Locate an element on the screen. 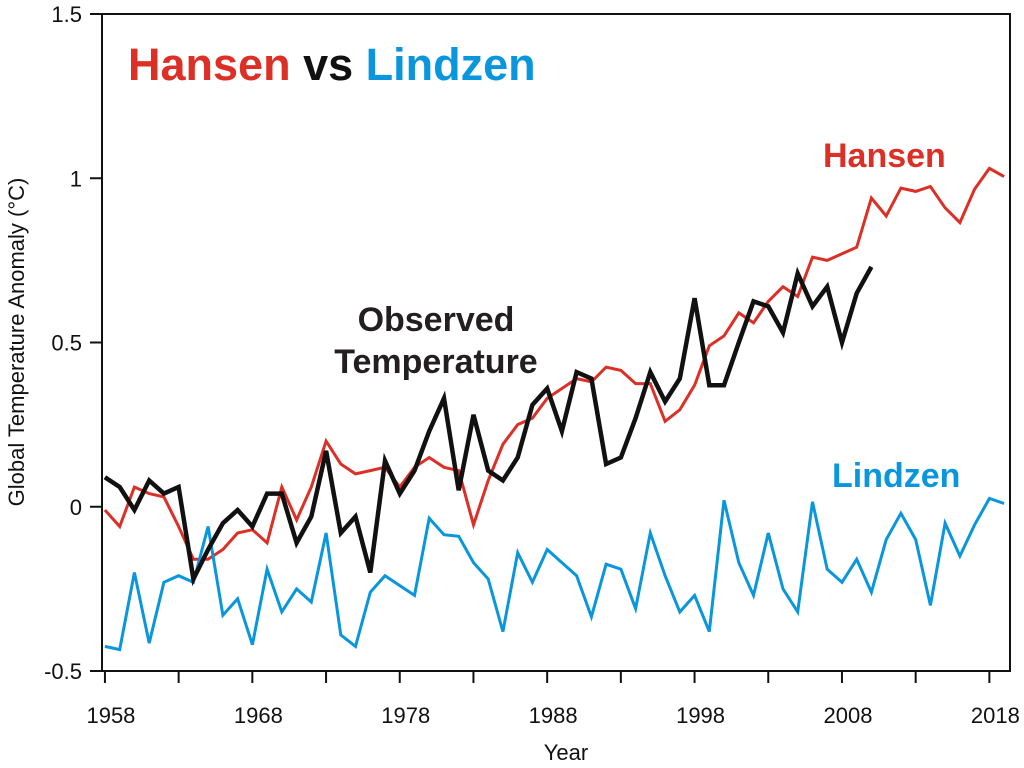  hansen-series-label: Hansen is located at coordinates (884, 156).